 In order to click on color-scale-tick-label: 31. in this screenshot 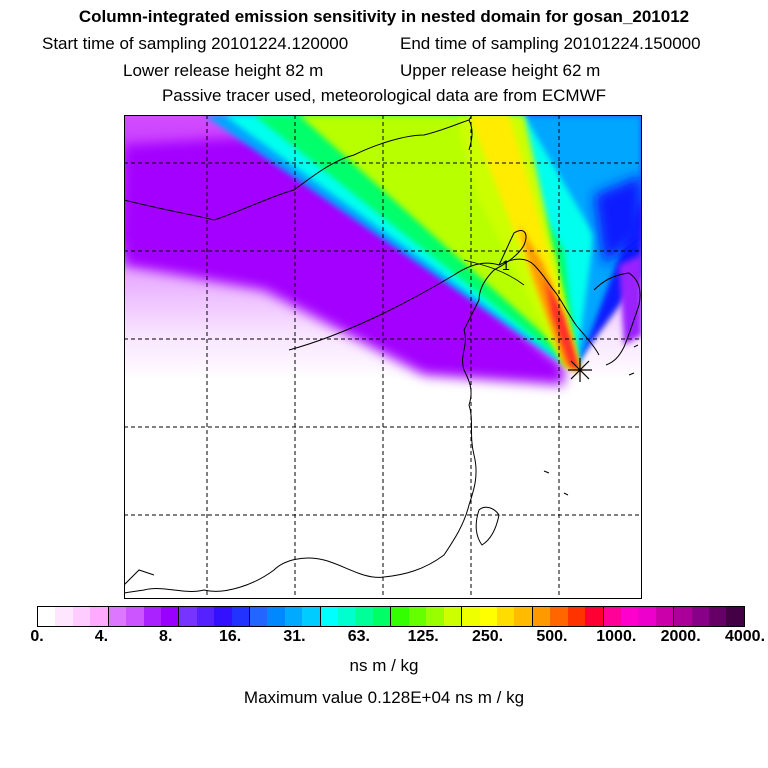, I will do `click(294, 636)`.